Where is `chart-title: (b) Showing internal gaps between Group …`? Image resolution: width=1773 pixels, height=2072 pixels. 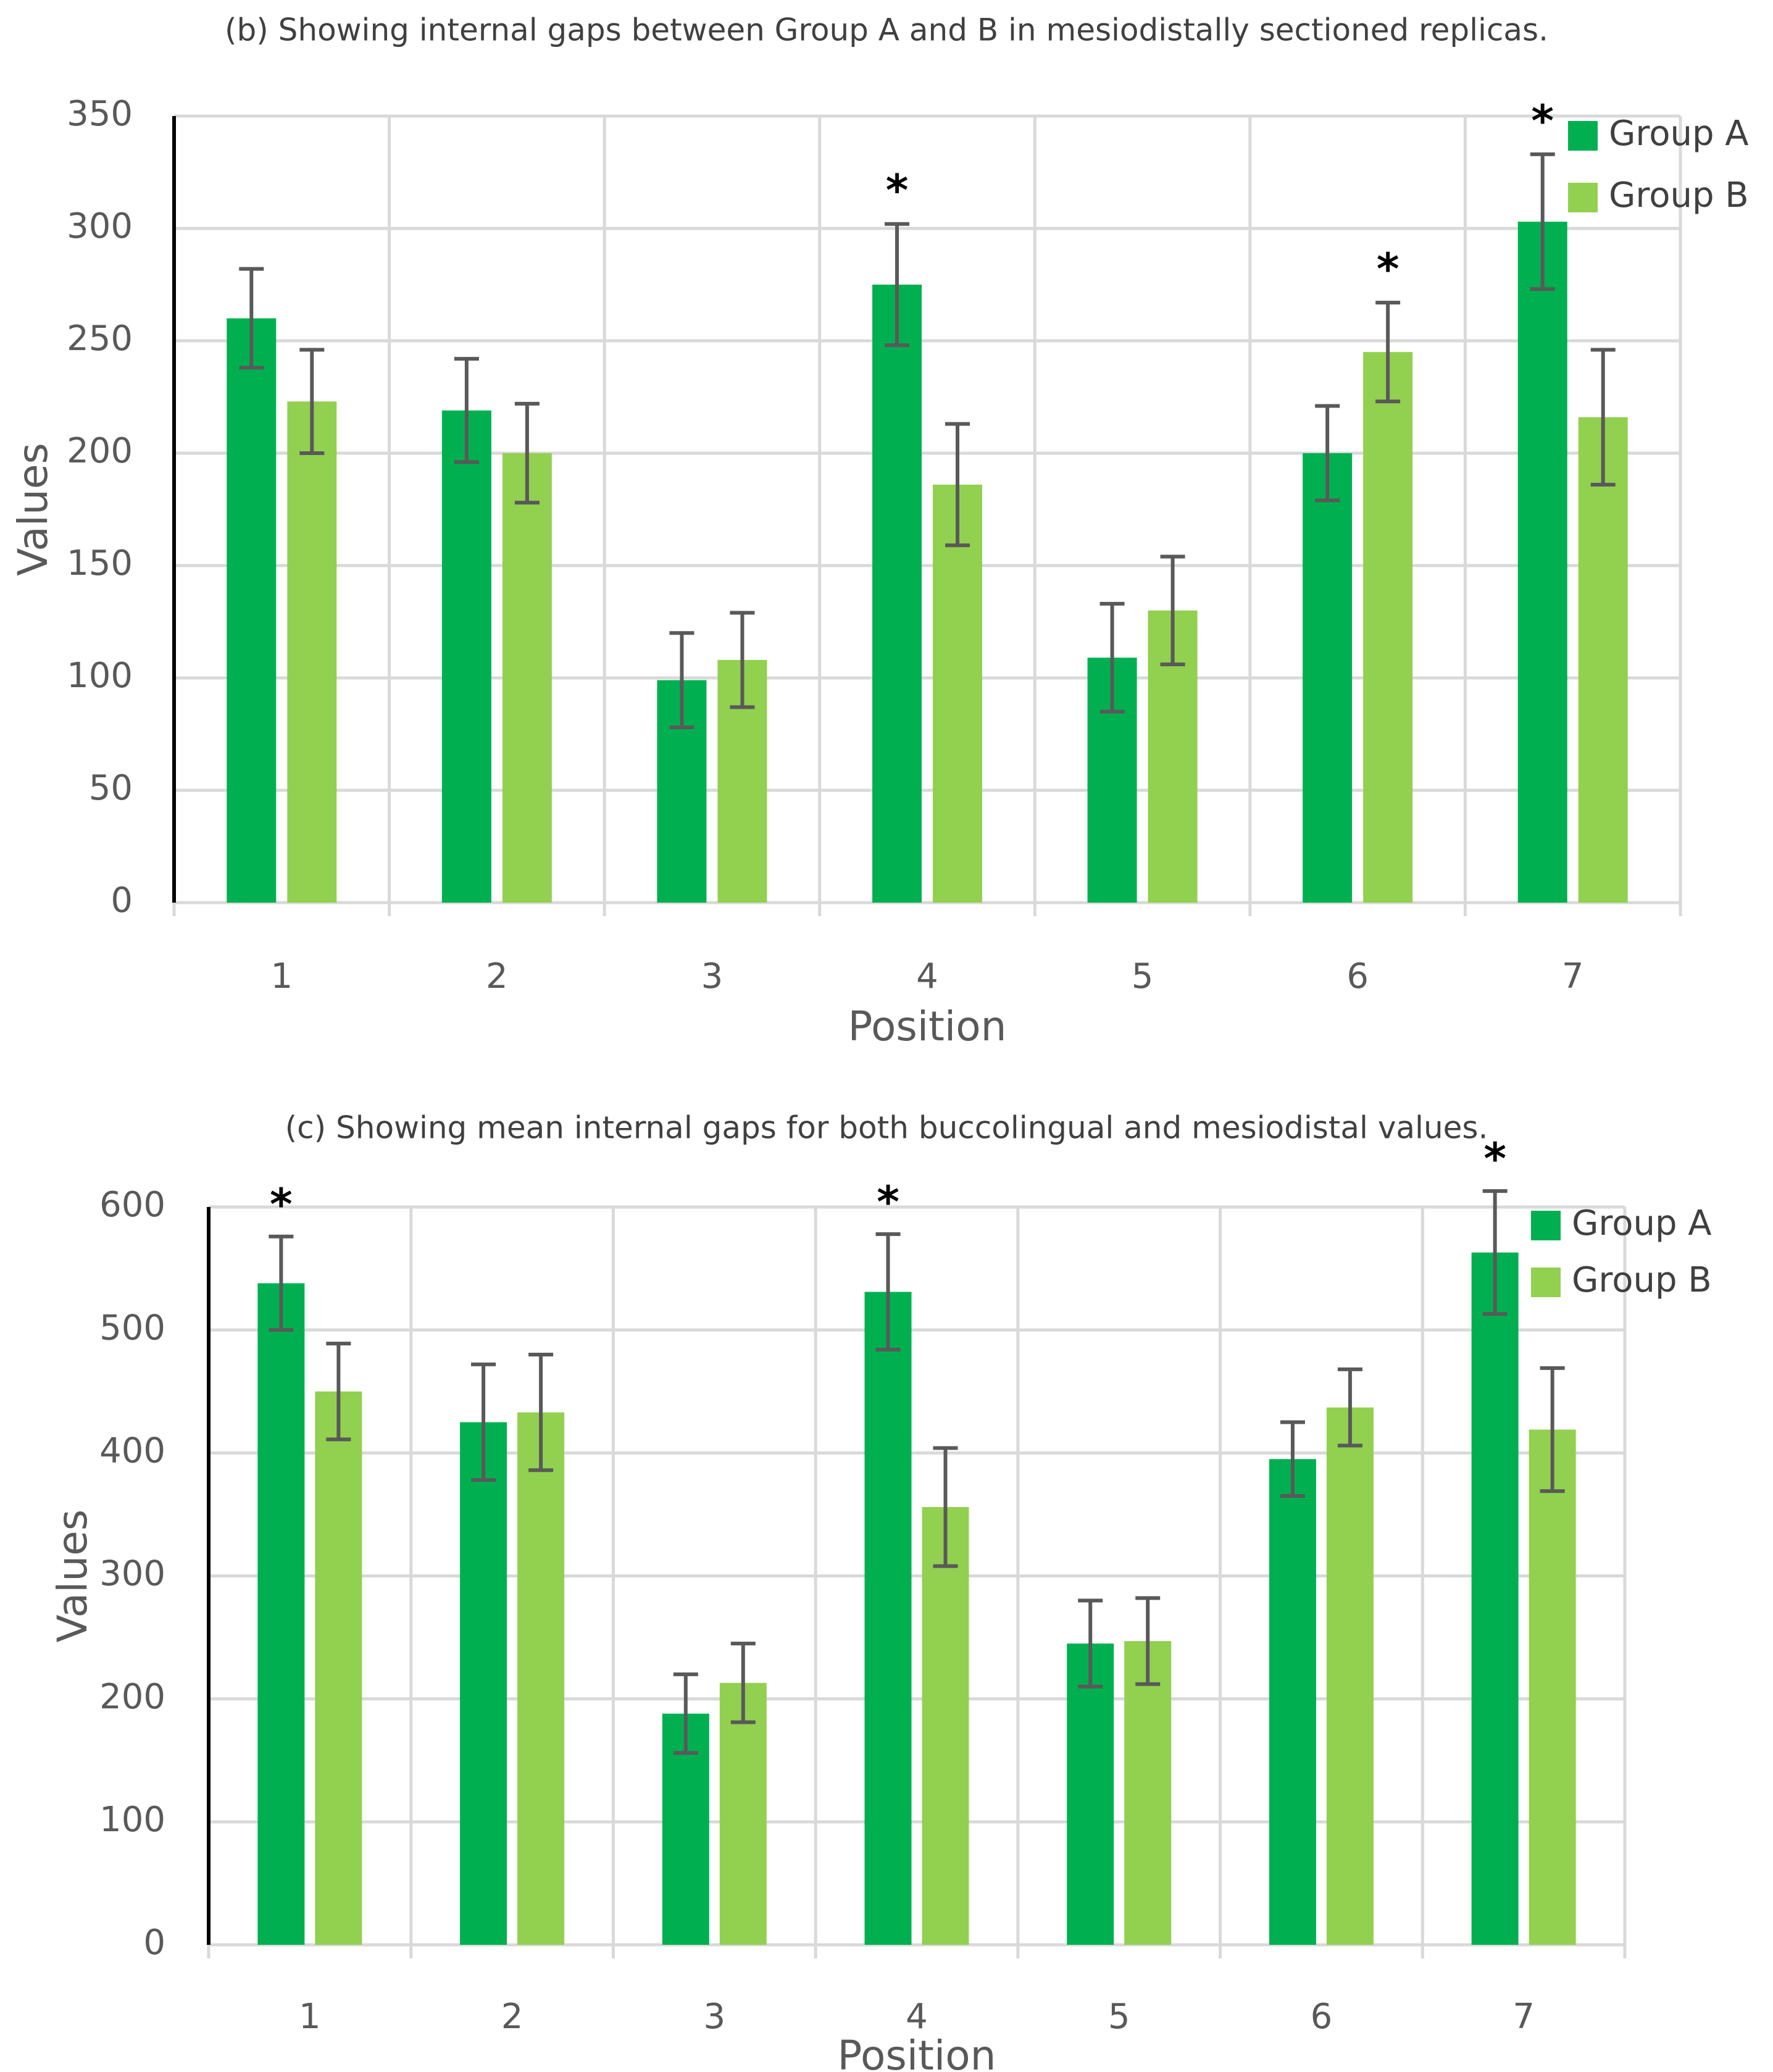
chart-title: (b) Showing internal gaps between Group … is located at coordinates (886, 30).